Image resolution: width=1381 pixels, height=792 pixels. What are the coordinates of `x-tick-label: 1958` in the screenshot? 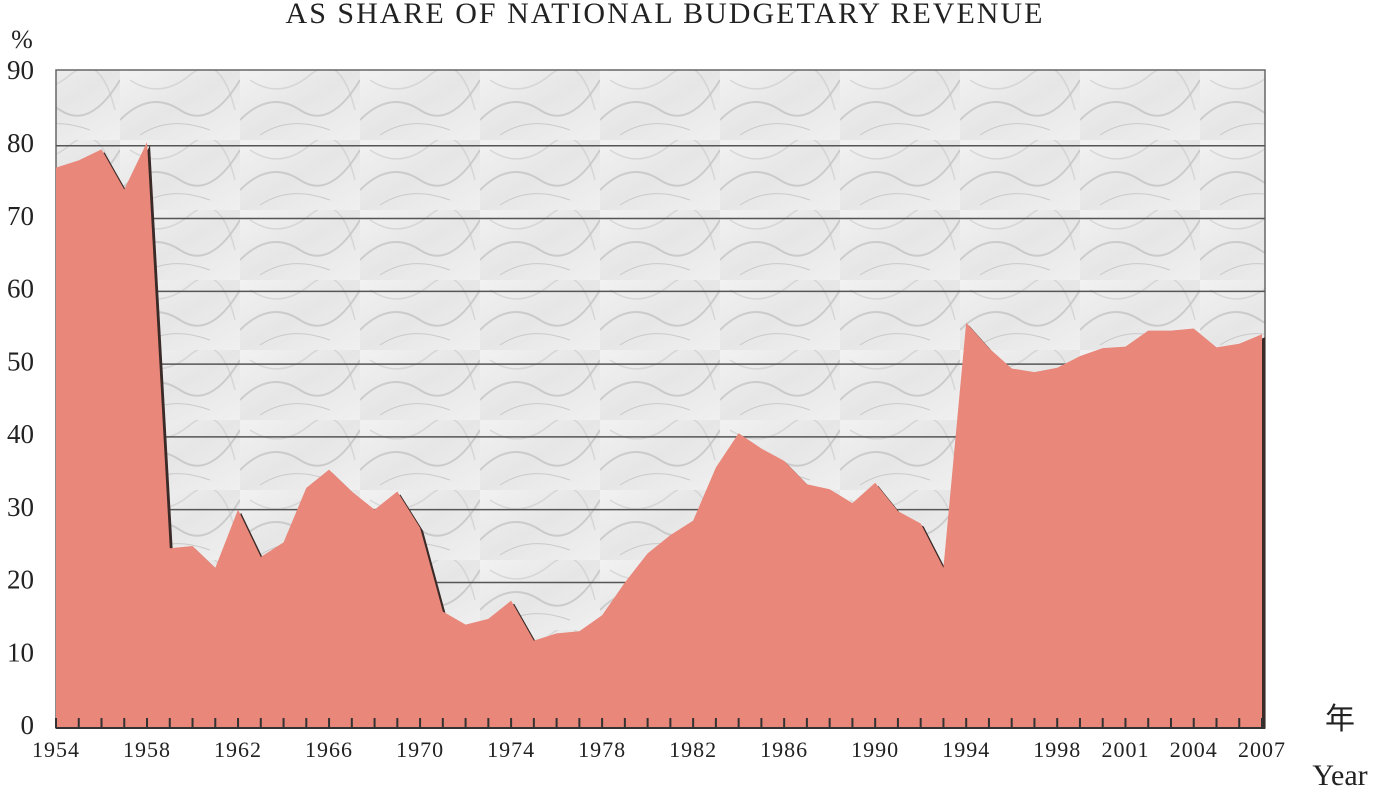 It's located at (147, 749).